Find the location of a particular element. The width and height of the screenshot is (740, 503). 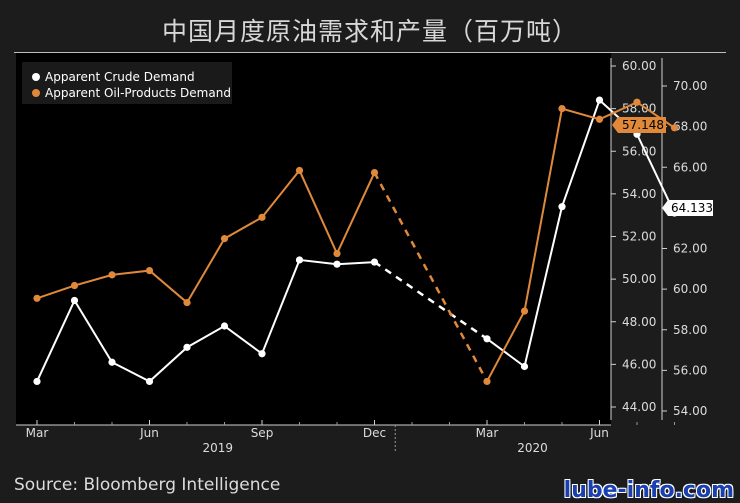

last-value-crude: 64.133 is located at coordinates (687, 208).